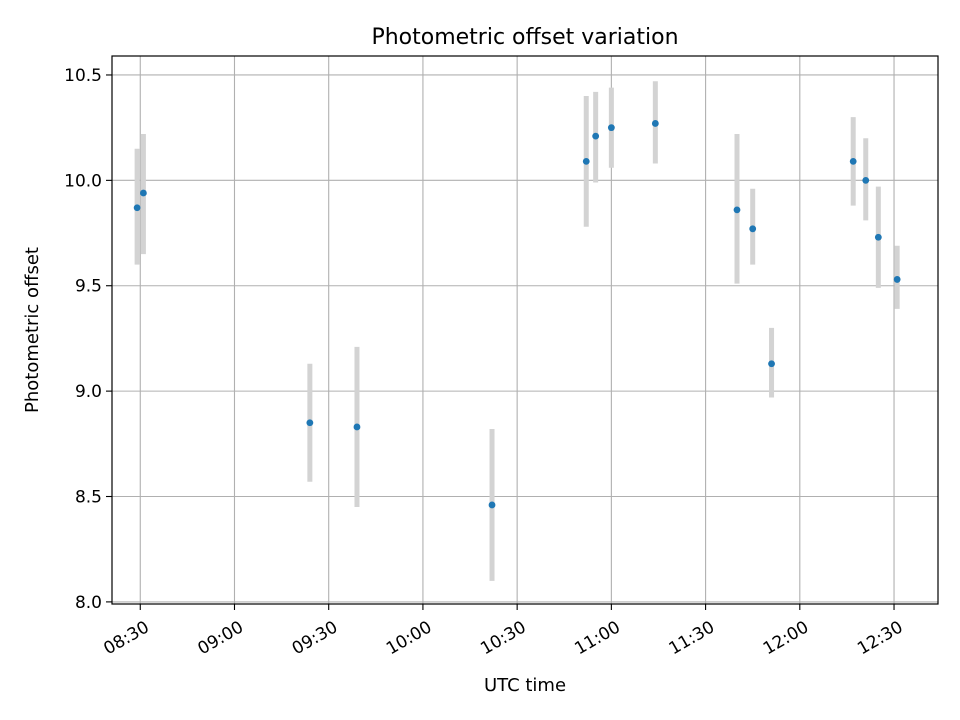 The image size is (960, 720). I want to click on y-axis-label: Photometric offset, so click(32, 330).